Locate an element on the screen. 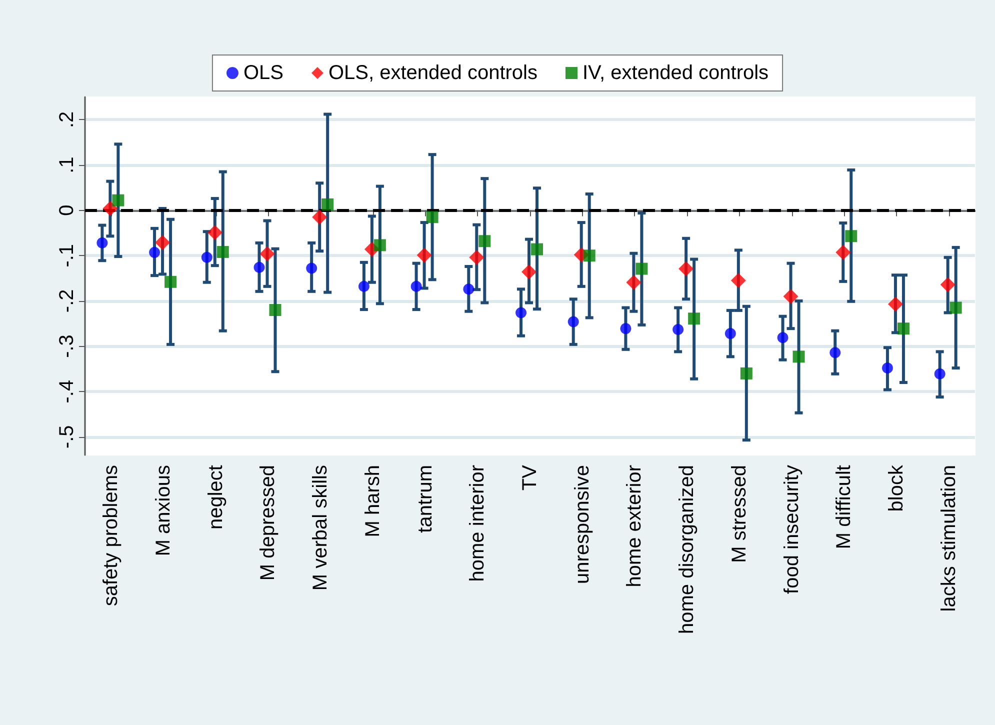 The height and width of the screenshot is (725, 995). x-tick-label: tantrum is located at coordinates (425, 499).